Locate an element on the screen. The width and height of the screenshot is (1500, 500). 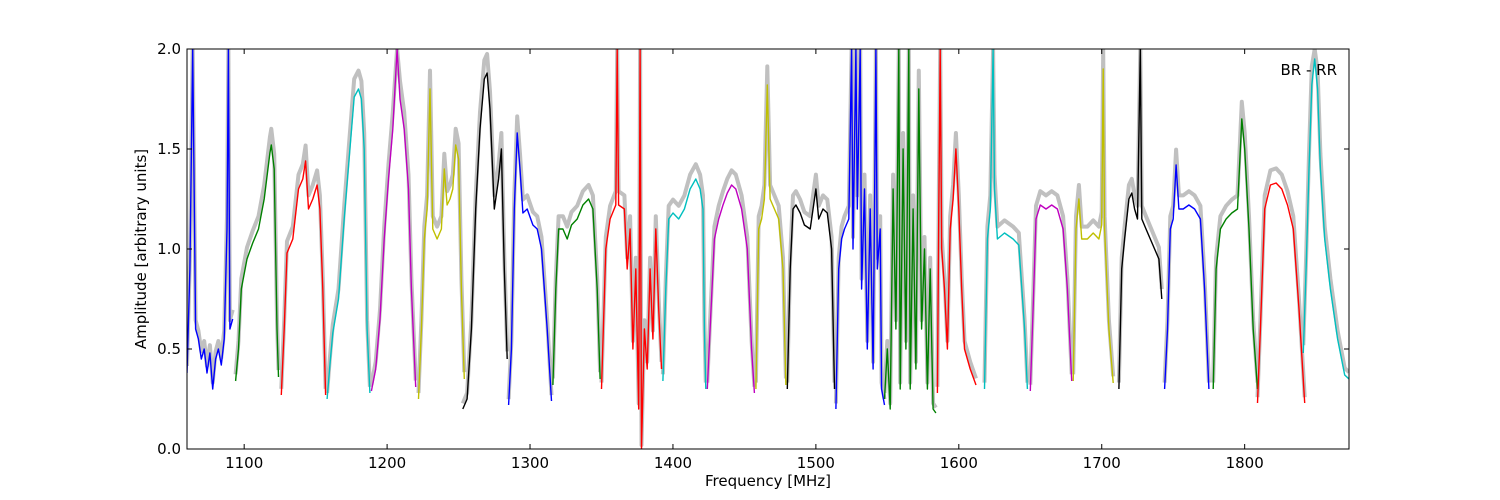
y-axis-label: Amplitude [arbitrary units] is located at coordinates (141, 249).